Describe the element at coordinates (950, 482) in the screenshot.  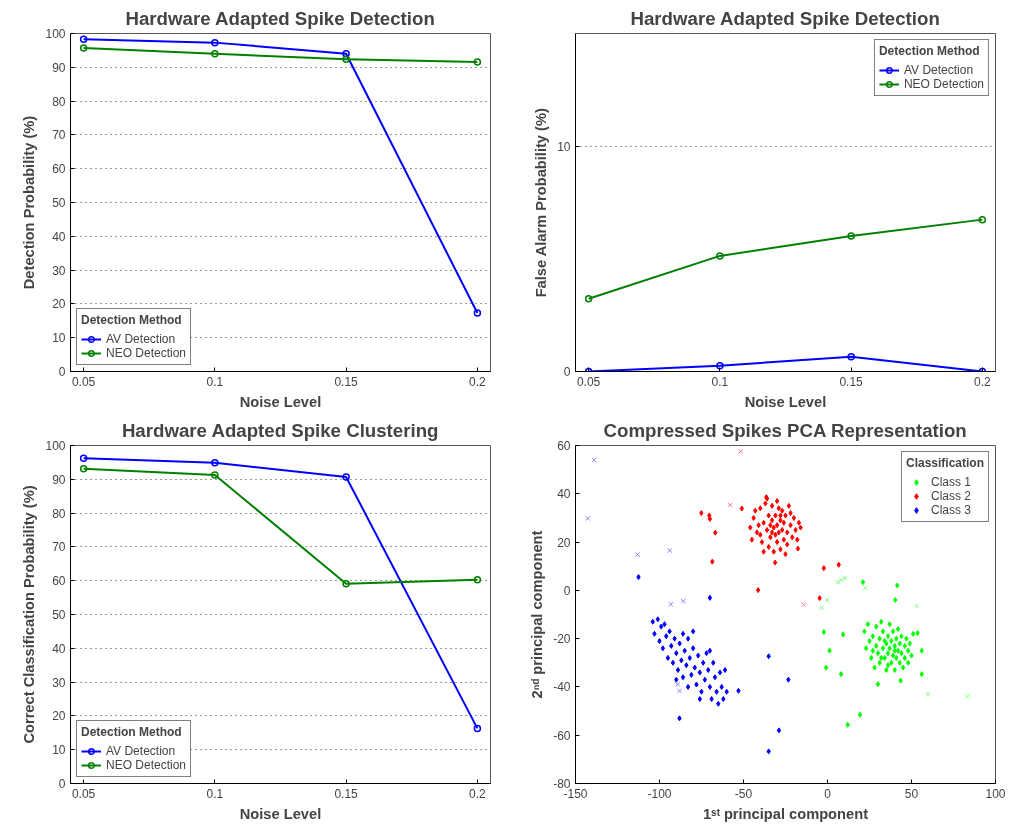
I see `legend-label: Class 1` at that location.